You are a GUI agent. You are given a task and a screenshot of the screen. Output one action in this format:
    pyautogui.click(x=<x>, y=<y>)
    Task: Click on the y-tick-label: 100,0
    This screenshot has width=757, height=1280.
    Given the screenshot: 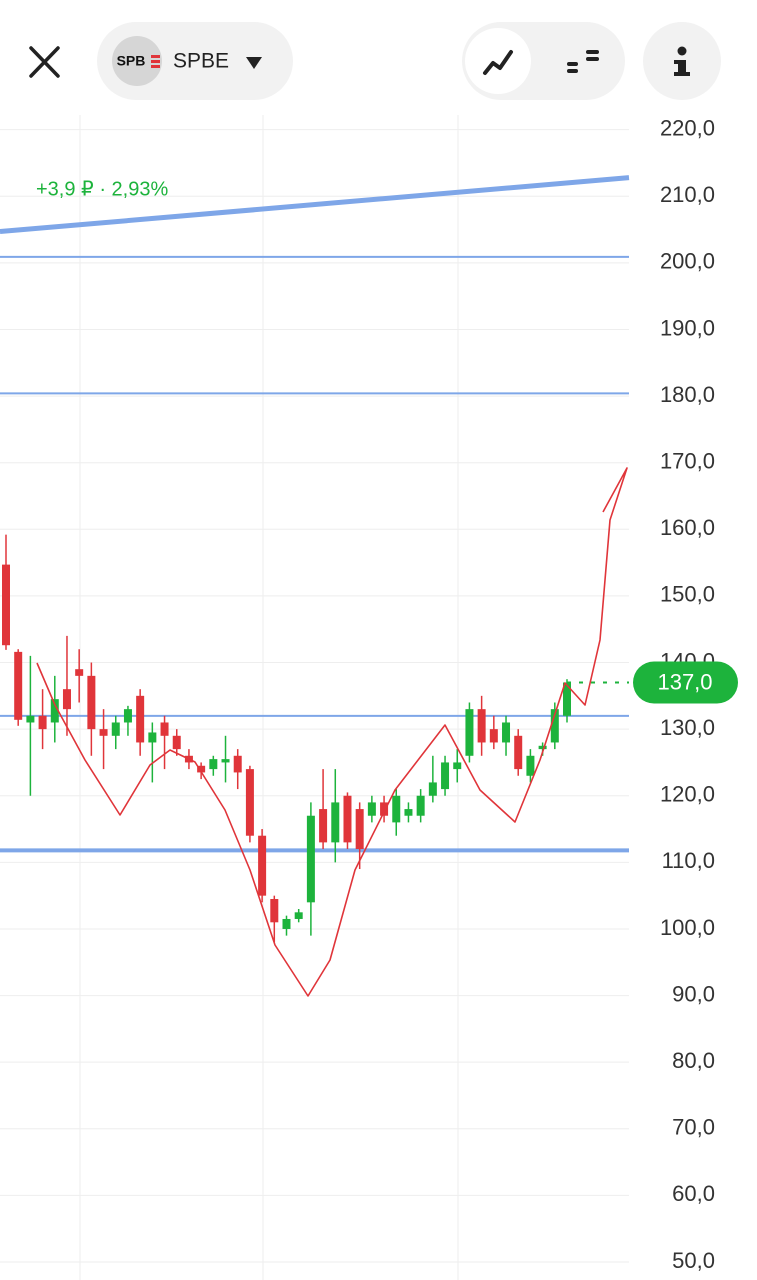 What is the action you would take?
    pyautogui.click(x=687, y=927)
    